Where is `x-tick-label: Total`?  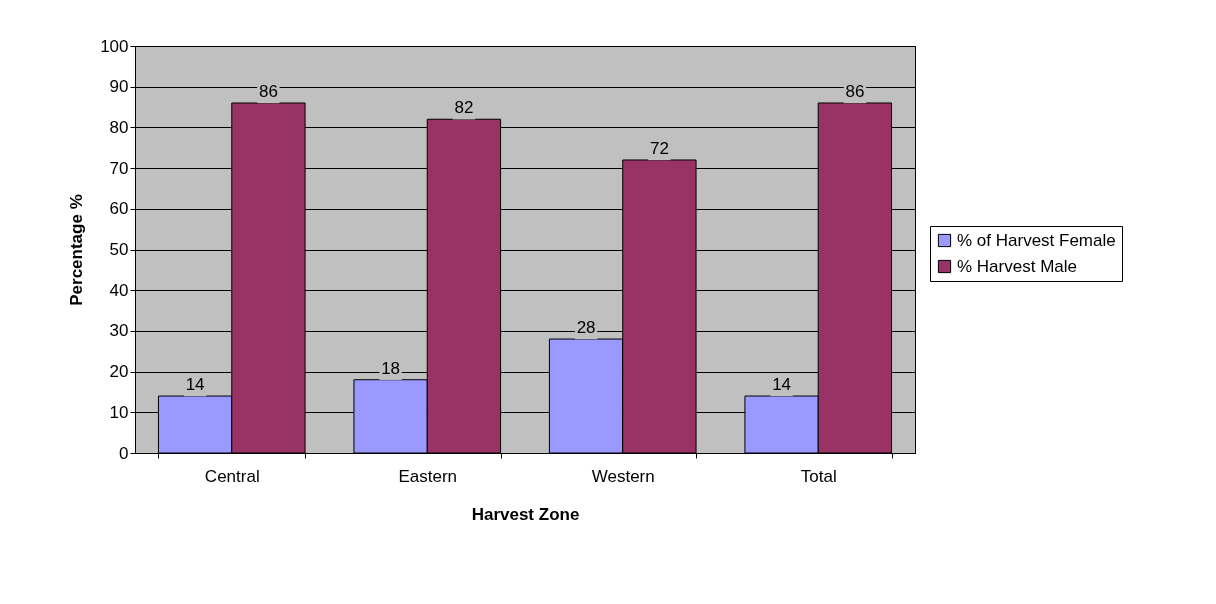 x-tick-label: Total is located at coordinates (818, 476).